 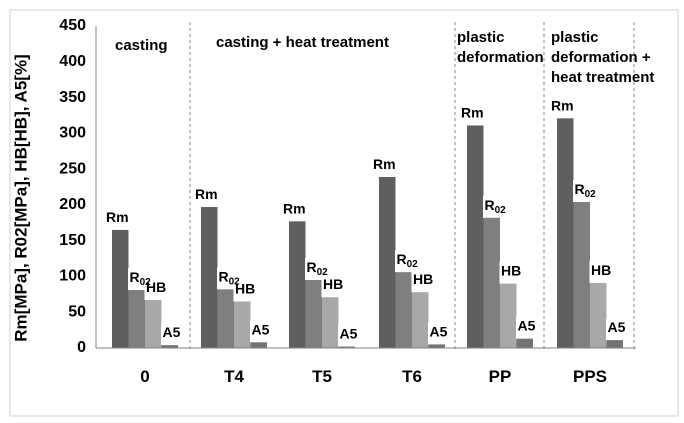 What do you see at coordinates (302, 42) in the screenshot?
I see `group-label: casting + heat treatment` at bounding box center [302, 42].